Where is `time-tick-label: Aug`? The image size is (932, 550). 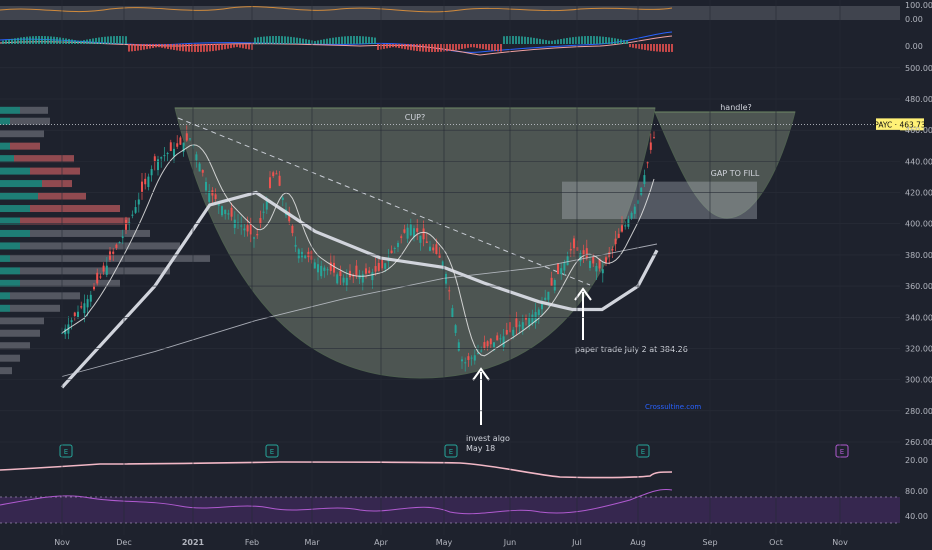
time-tick-label: Aug is located at coordinates (638, 542).